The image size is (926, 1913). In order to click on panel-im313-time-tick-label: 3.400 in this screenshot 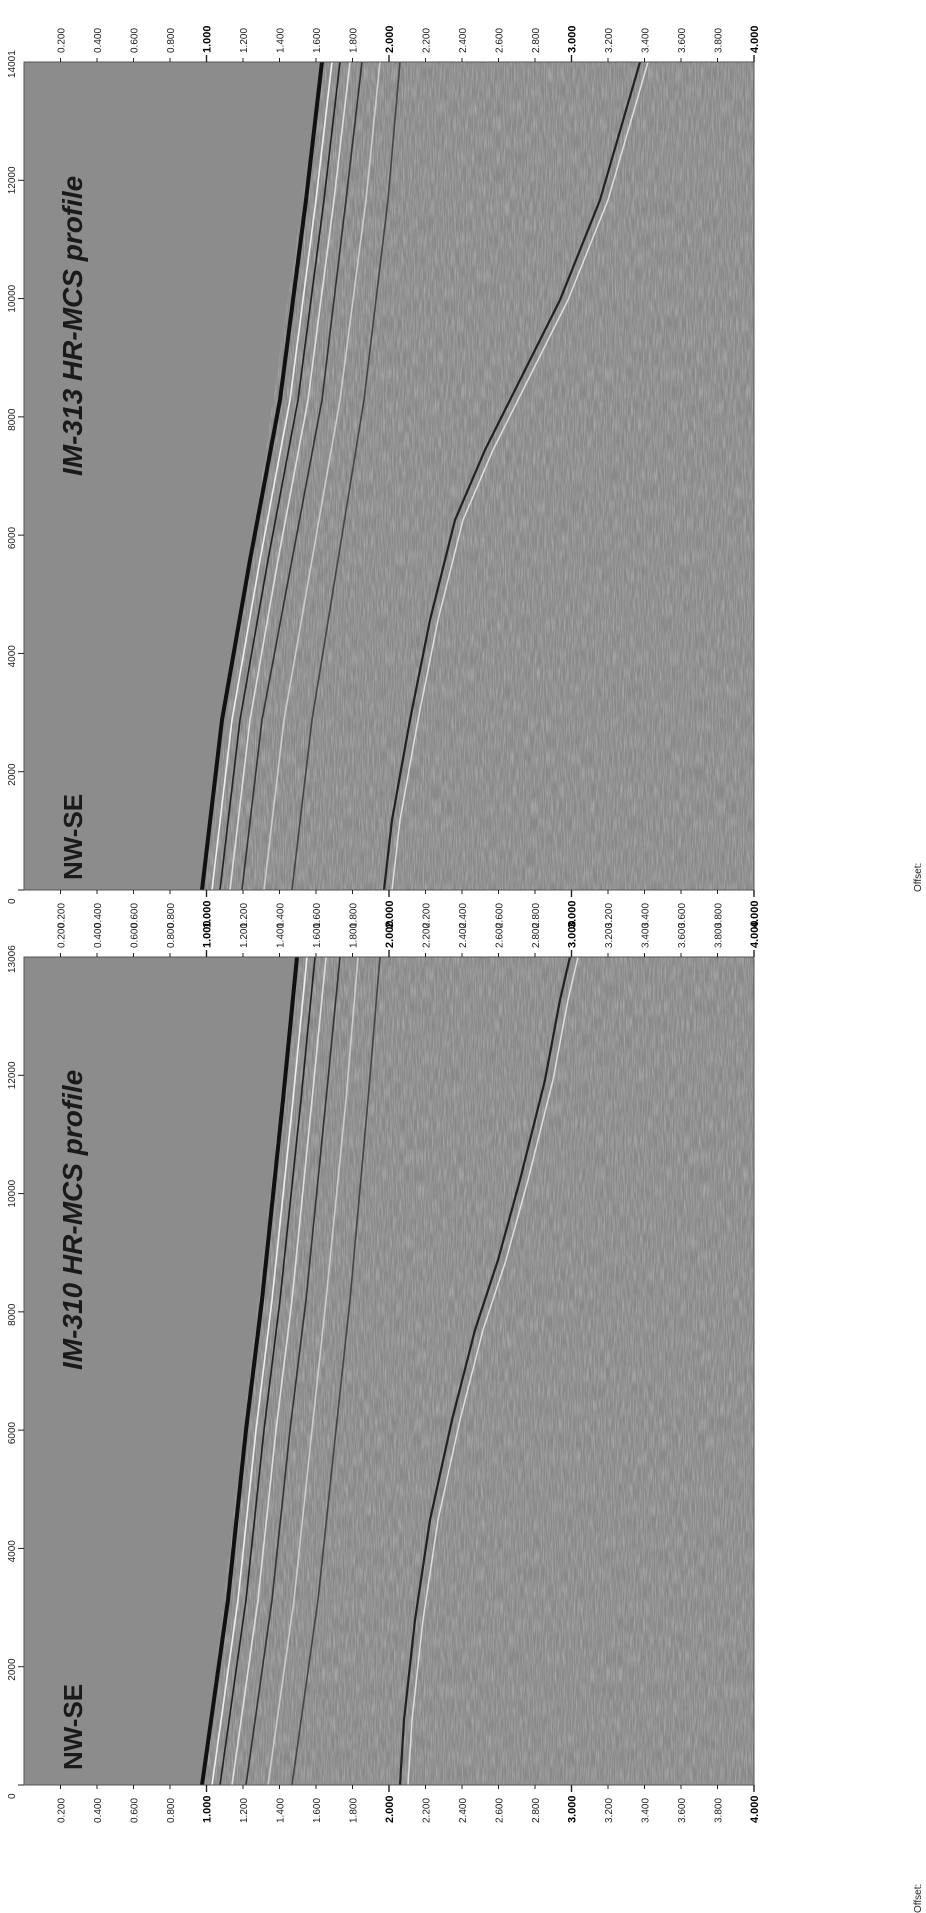, I will do `click(646, 915)`.